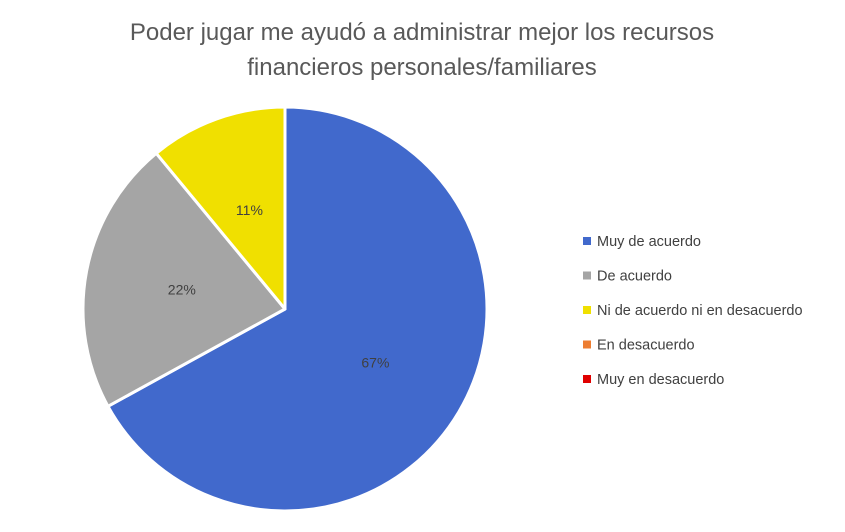 This screenshot has height=532, width=845. Describe the element at coordinates (700, 311) in the screenshot. I see `legend-label-ni-de-acuerdo-ni-en-desacuerdo: Ni de acuerdo ni en desacuerdo` at that location.